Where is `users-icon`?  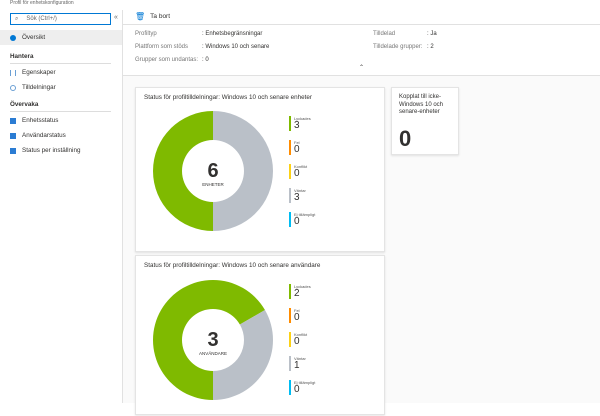 users-icon is located at coordinates (13, 87).